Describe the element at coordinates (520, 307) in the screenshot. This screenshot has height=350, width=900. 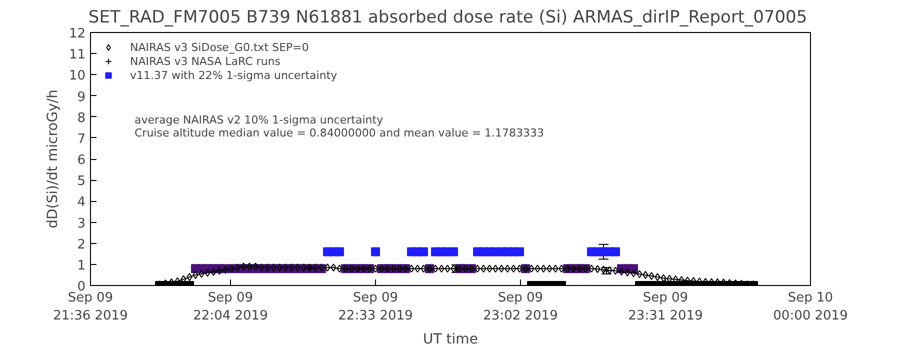
I see `x-tick-label: Sep 09 23:02 2019` at that location.